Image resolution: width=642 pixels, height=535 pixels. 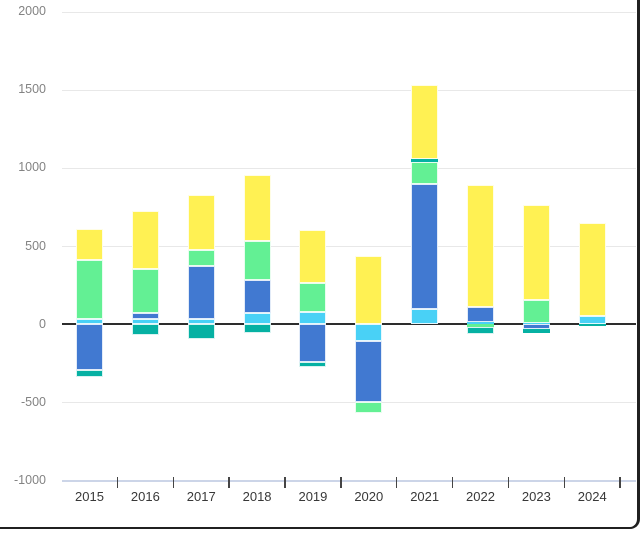 What do you see at coordinates (592, 320) in the screenshot?
I see `bar-segment-2024-lightblue` at bounding box center [592, 320].